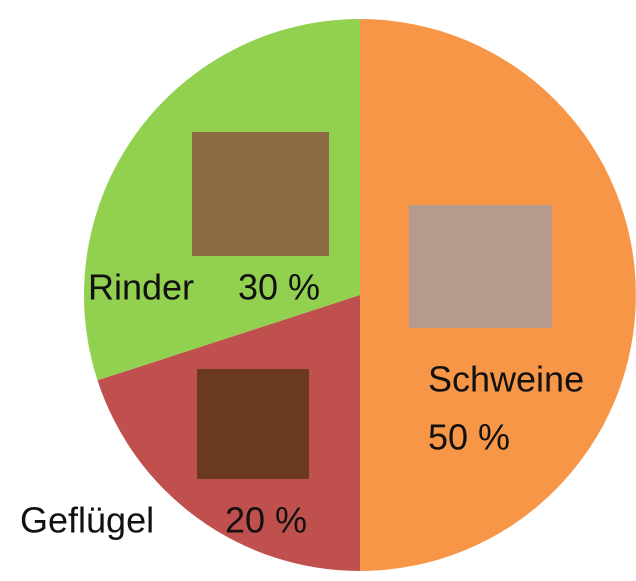  Describe the element at coordinates (506, 379) in the screenshot. I see `category-label: Schweine` at that location.